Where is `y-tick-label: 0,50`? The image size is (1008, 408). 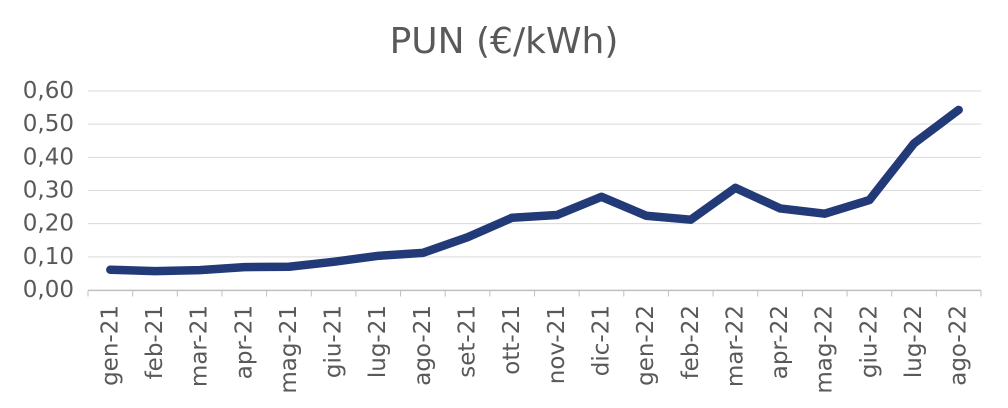 y-tick-label: 0,50 is located at coordinates (48, 124).